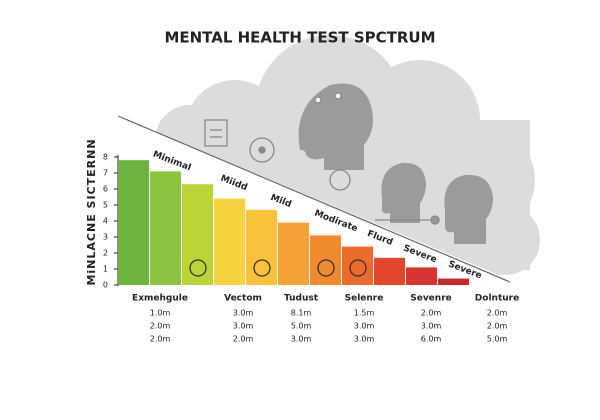 This screenshot has height=420, width=600. I want to click on column-header: Selenre, so click(364, 299).